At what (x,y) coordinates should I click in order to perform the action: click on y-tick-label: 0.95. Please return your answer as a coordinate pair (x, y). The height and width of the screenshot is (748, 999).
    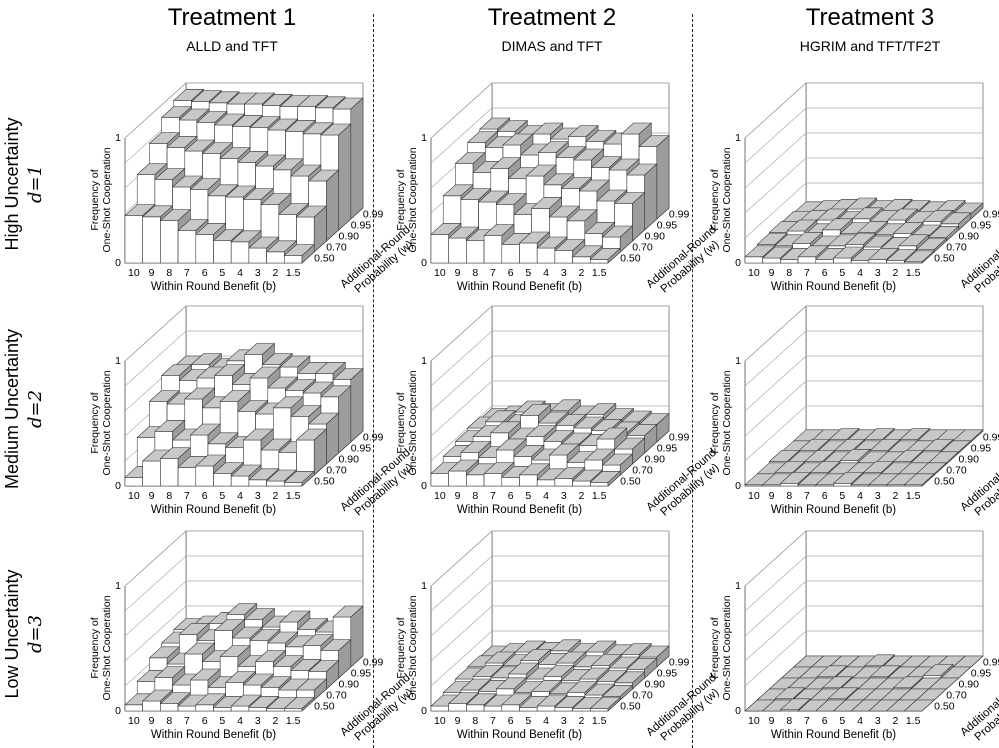
    Looking at the image, I should click on (981, 226).